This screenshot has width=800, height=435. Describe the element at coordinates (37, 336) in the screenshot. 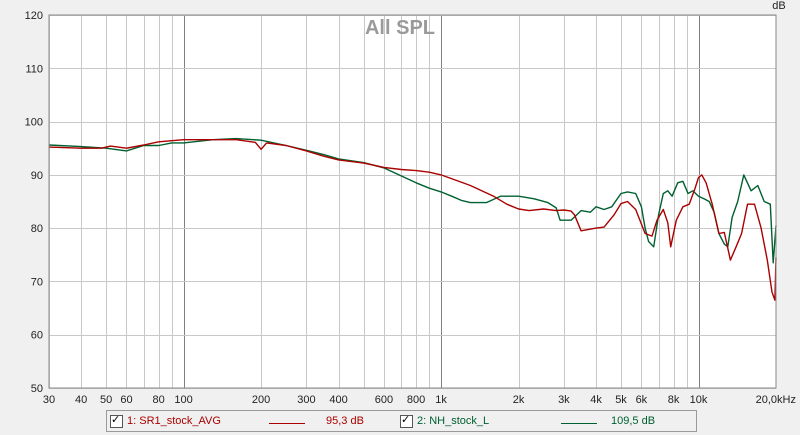

I see `y-tick-label: 60` at that location.